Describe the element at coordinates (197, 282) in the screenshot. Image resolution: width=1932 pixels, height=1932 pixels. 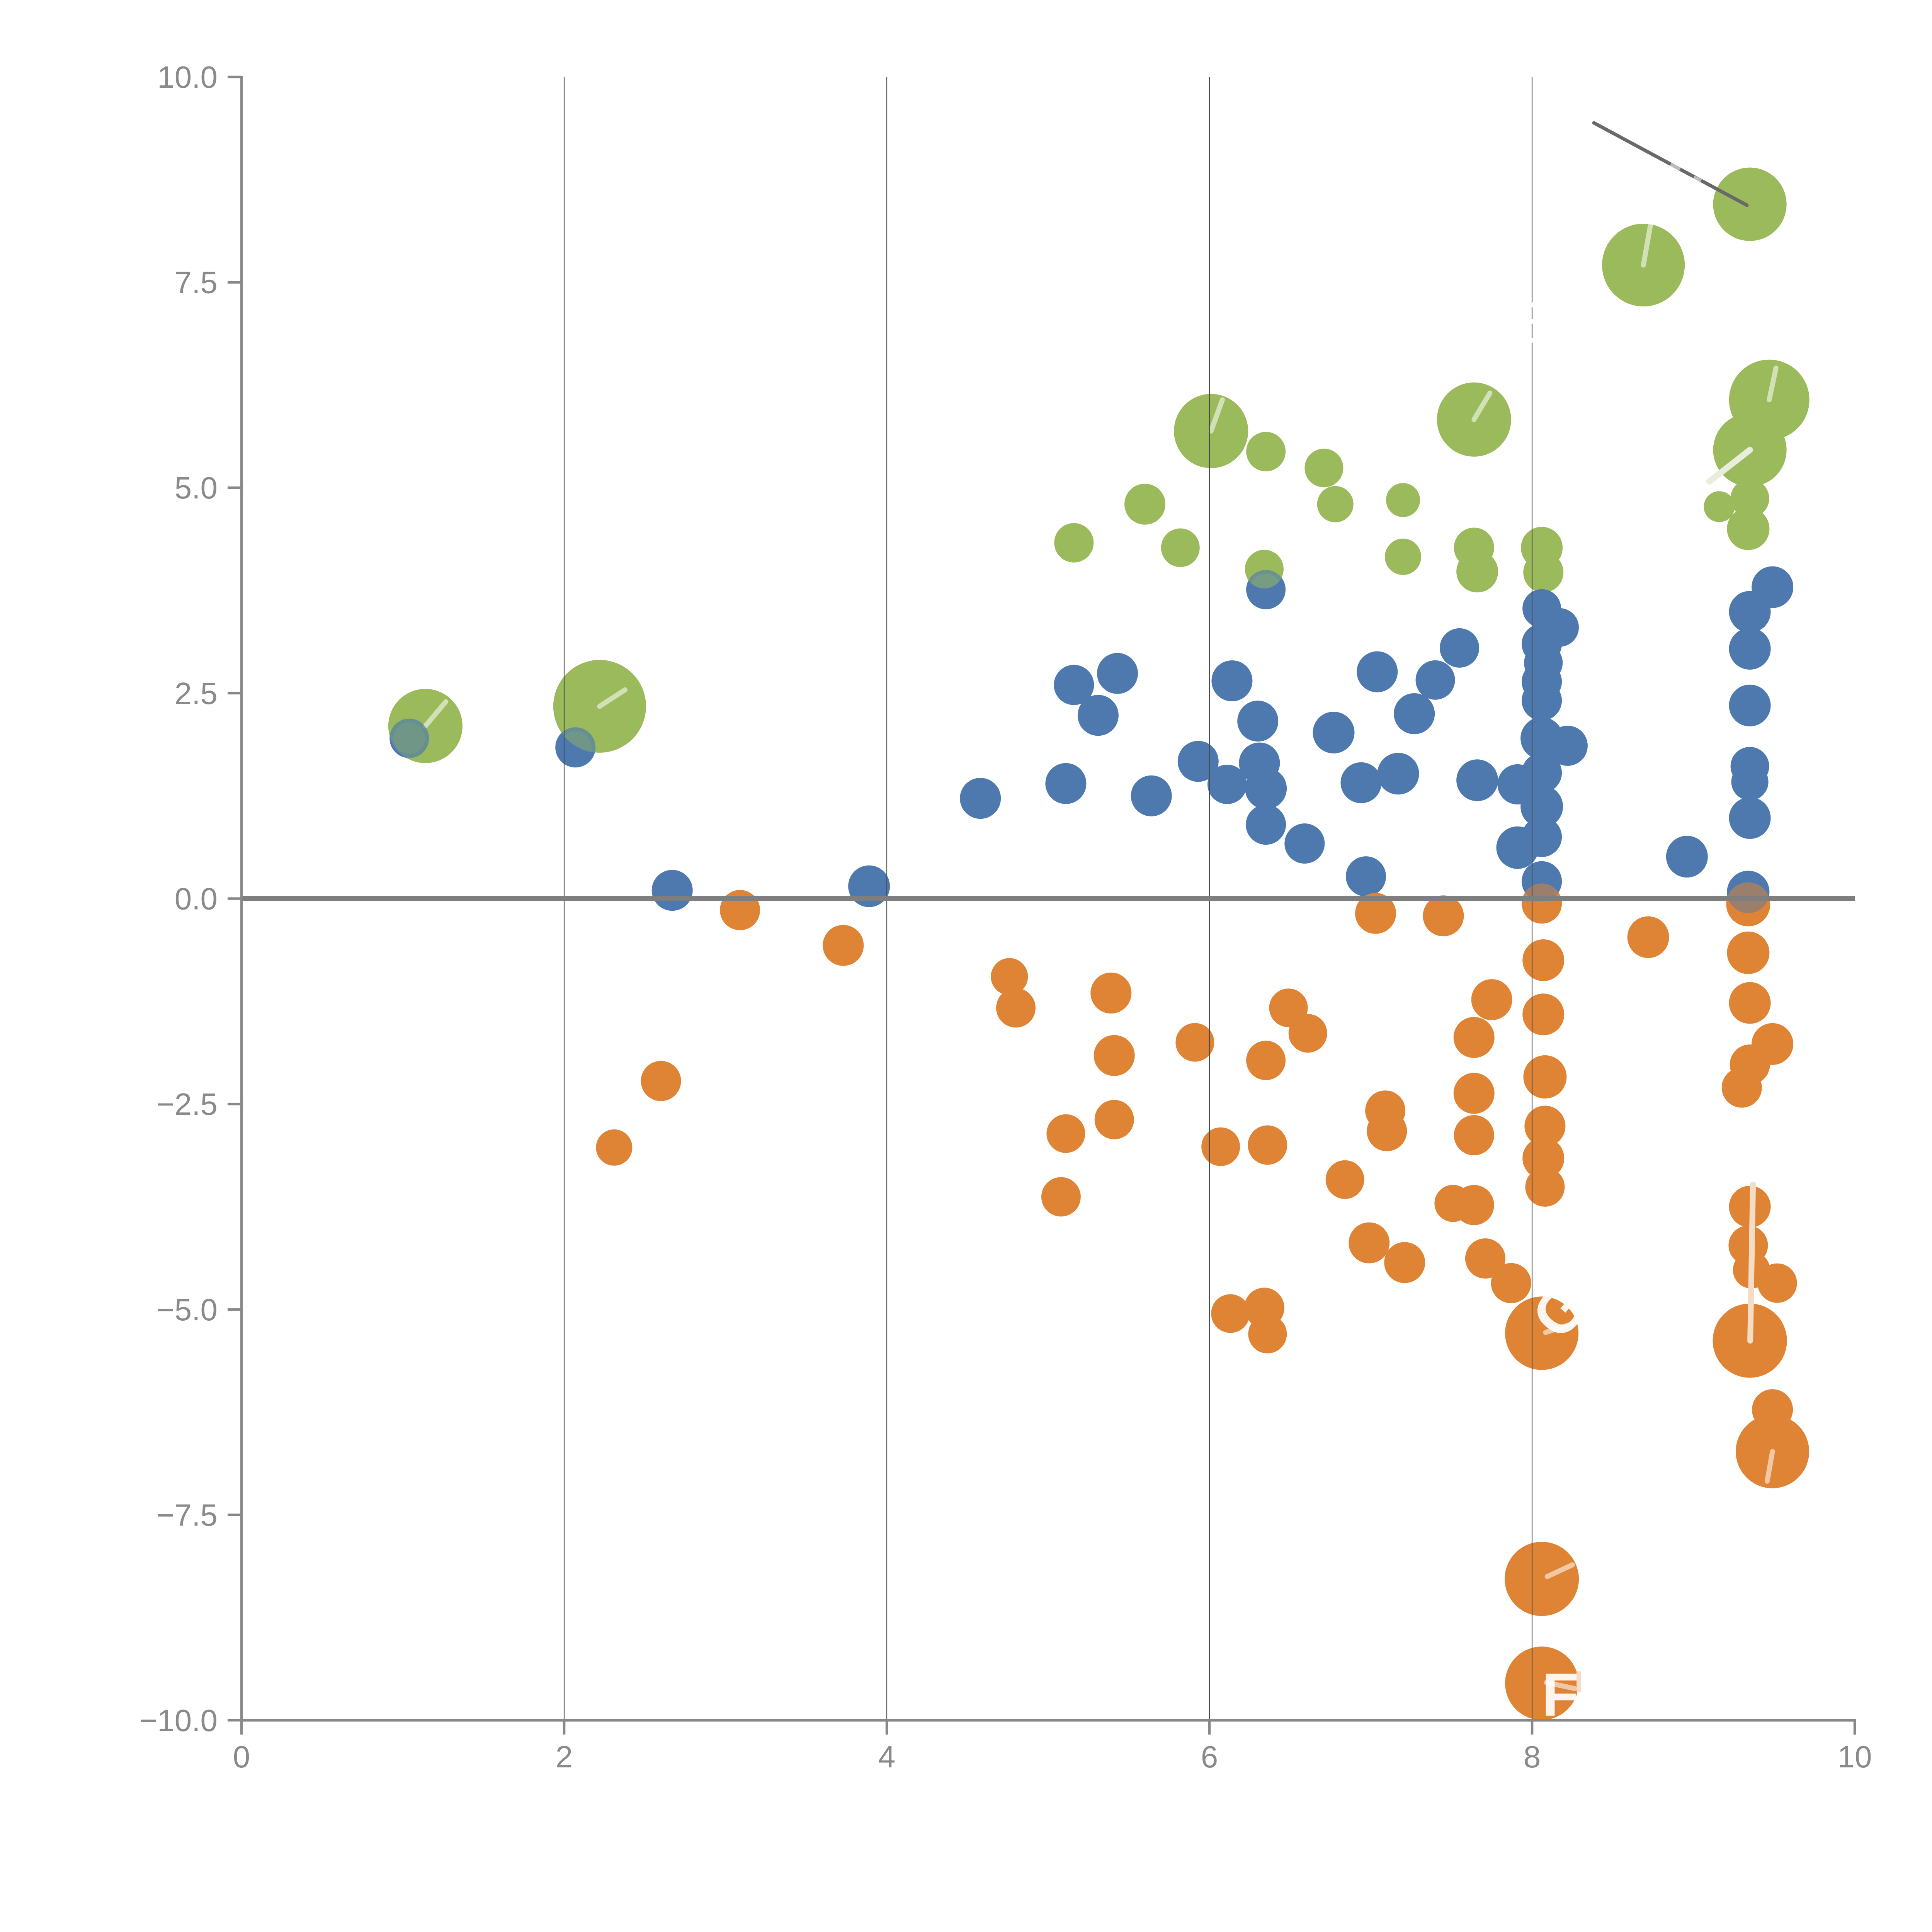
I see `svg-text: 7.5` at that location.